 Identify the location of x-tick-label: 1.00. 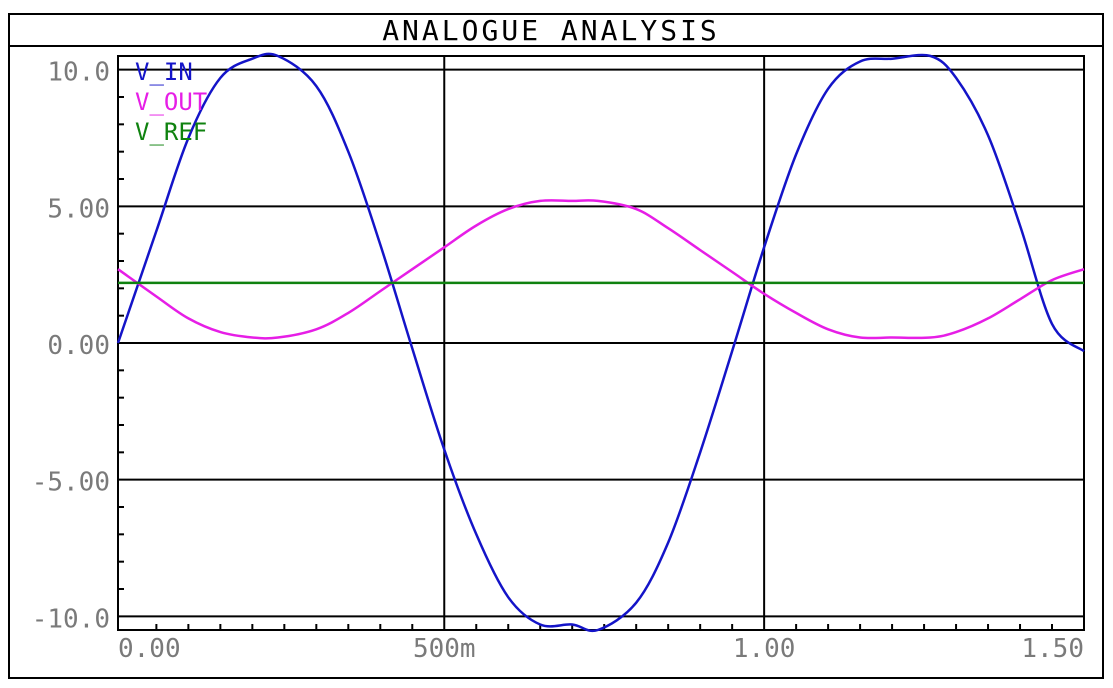
(764, 649).